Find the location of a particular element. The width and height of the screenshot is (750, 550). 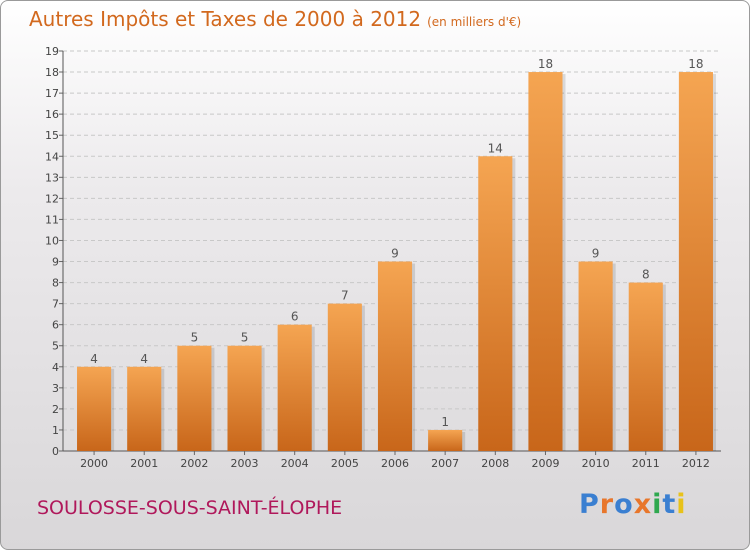

bar-2010 is located at coordinates (595, 356).